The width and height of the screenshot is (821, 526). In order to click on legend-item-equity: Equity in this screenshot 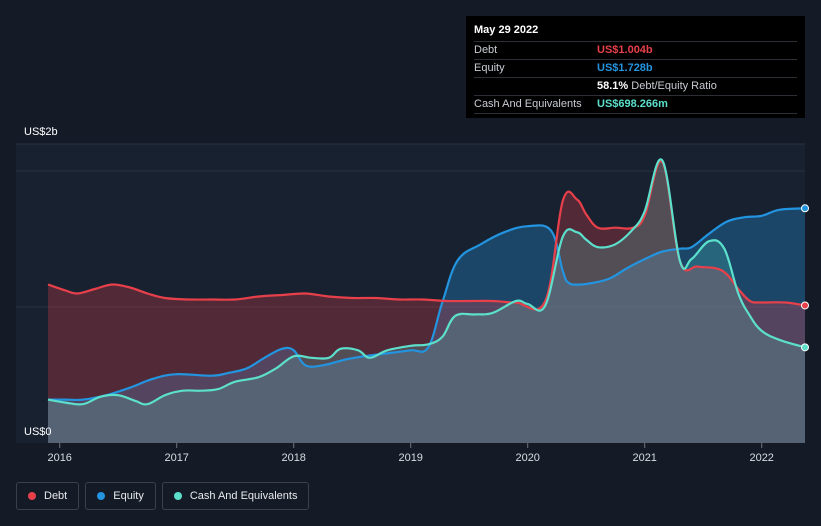, I will do `click(120, 496)`.